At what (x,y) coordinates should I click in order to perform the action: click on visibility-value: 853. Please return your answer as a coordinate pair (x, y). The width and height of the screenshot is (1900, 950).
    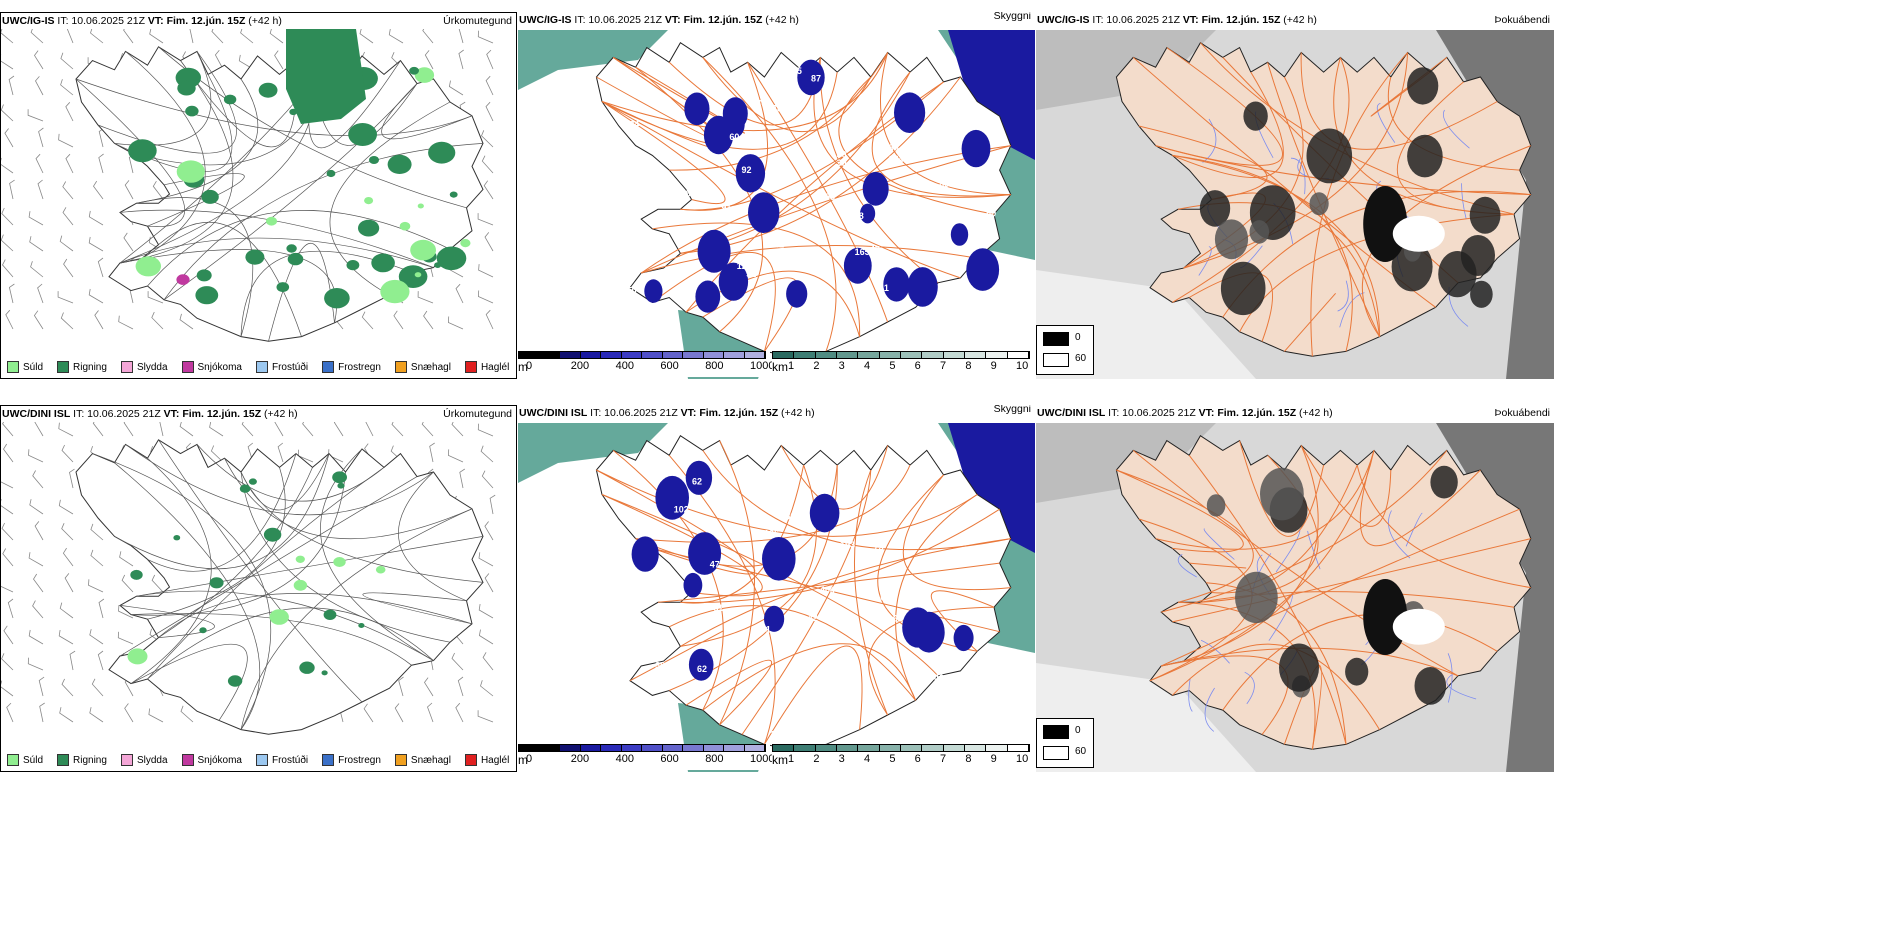
    Looking at the image, I should click on (827, 197).